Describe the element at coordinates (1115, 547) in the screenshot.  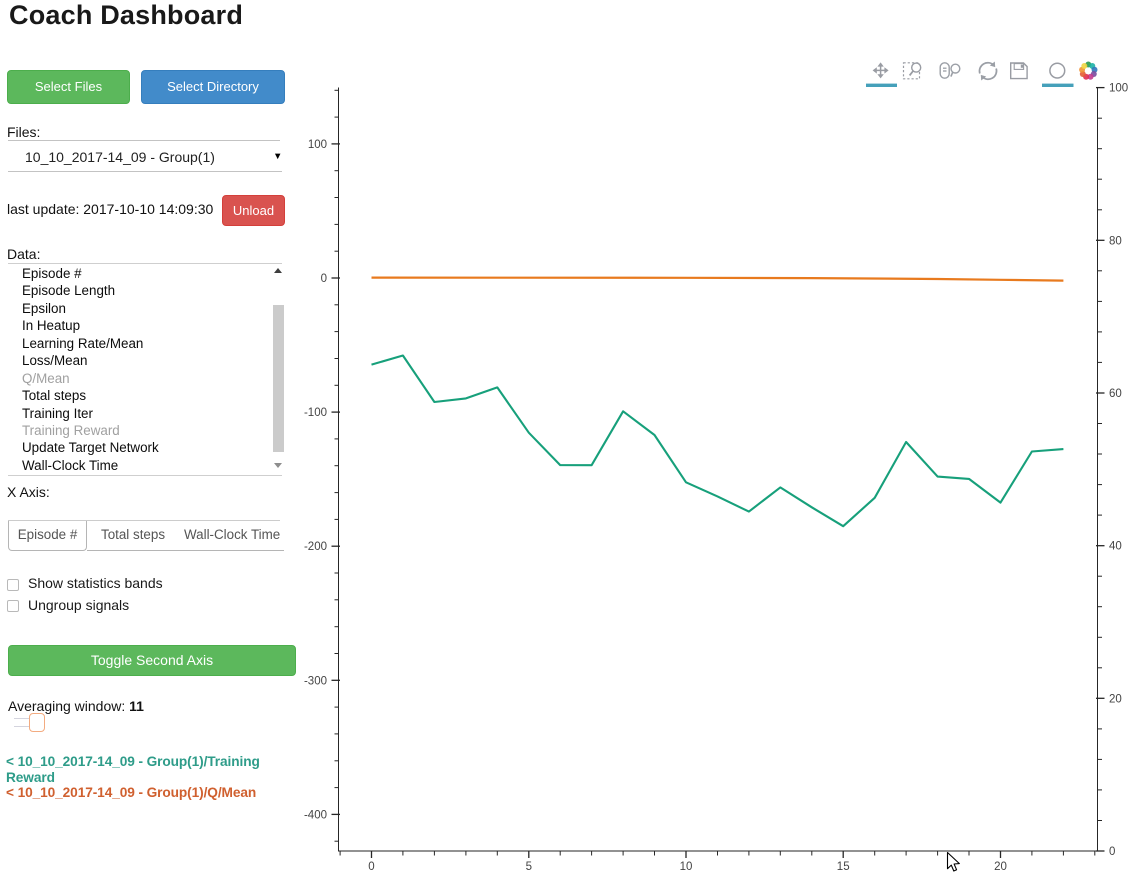
I see `svg-text: 40` at that location.